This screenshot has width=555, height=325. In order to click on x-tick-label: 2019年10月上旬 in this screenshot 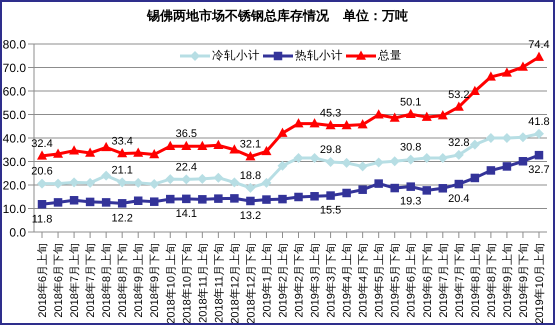, I will do `click(539, 283)`.